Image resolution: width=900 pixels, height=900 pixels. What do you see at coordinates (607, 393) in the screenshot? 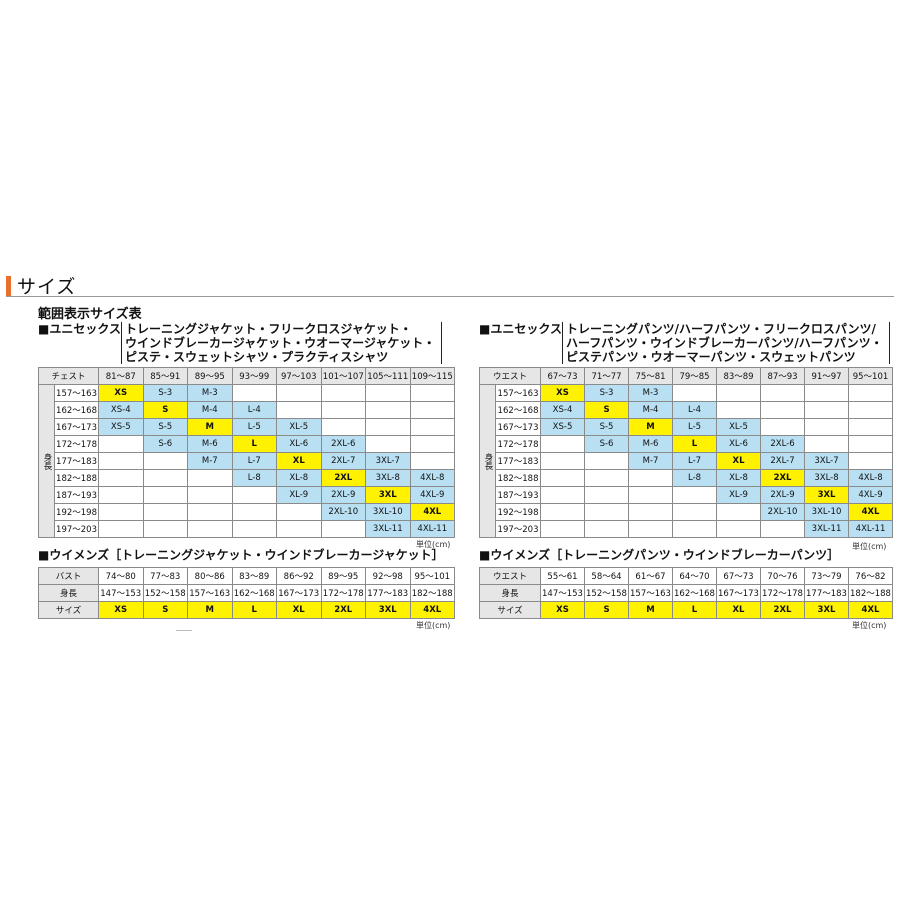
I see `size-cell: S-3` at bounding box center [607, 393].